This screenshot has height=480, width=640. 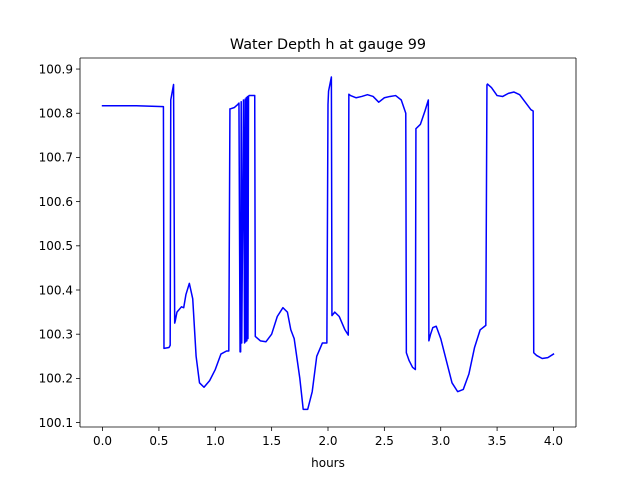 I want to click on x-tick-label: 2.5, so click(x=384, y=441).